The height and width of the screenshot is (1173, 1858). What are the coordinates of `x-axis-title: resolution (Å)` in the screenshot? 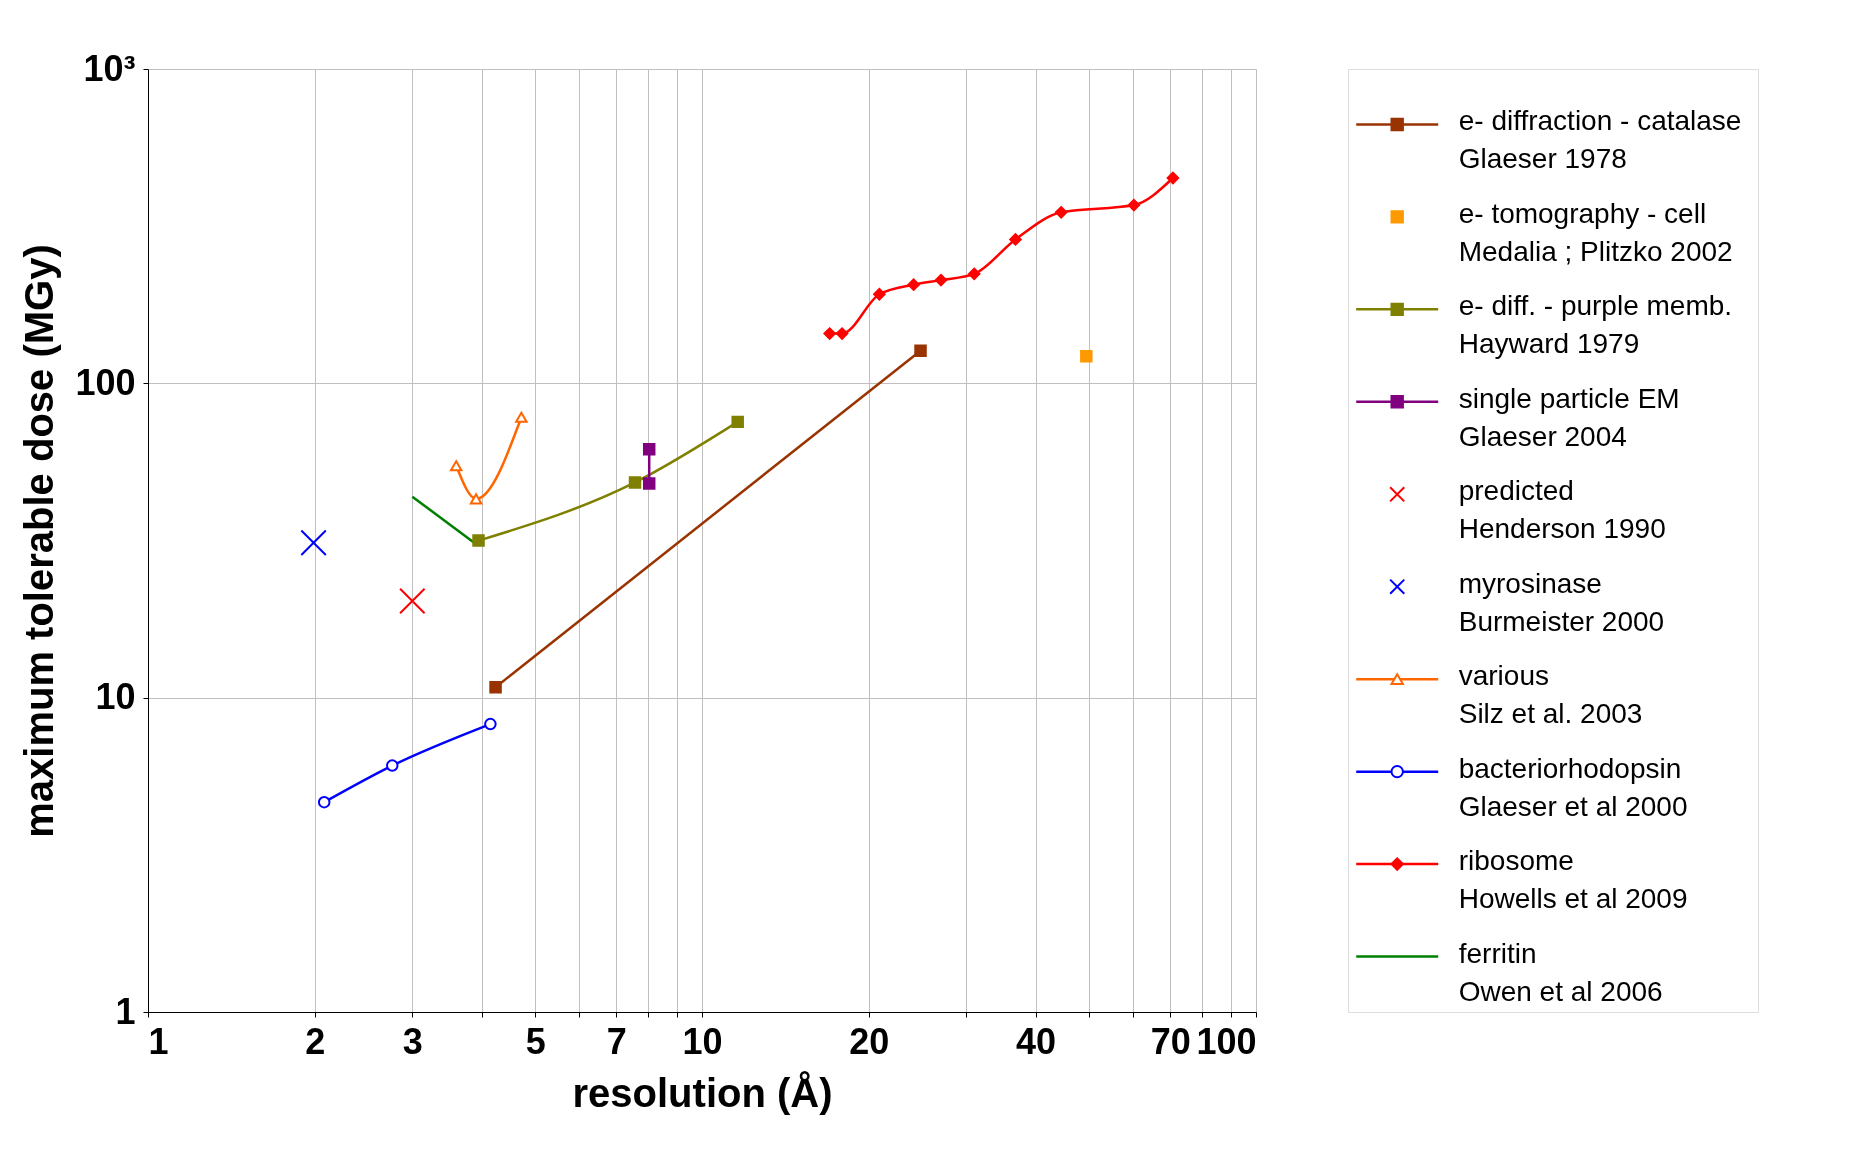 It's located at (702, 1092).